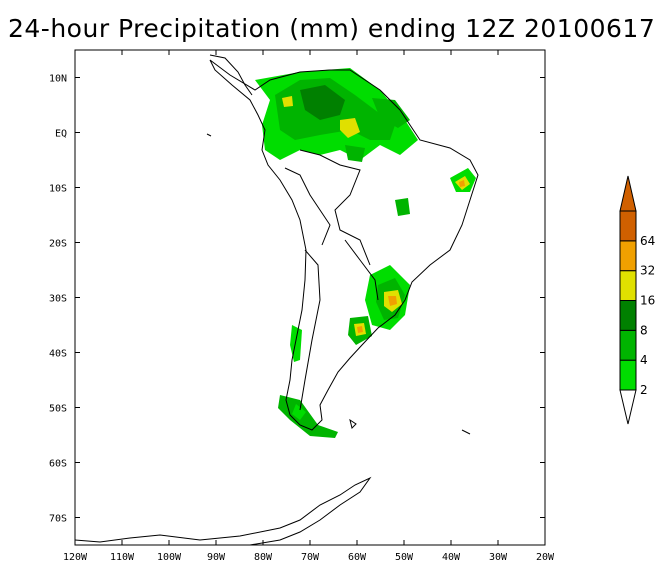 The width and height of the screenshot is (664, 572). What do you see at coordinates (335, 207) in the screenshot?
I see `brazil-border` at bounding box center [335, 207].